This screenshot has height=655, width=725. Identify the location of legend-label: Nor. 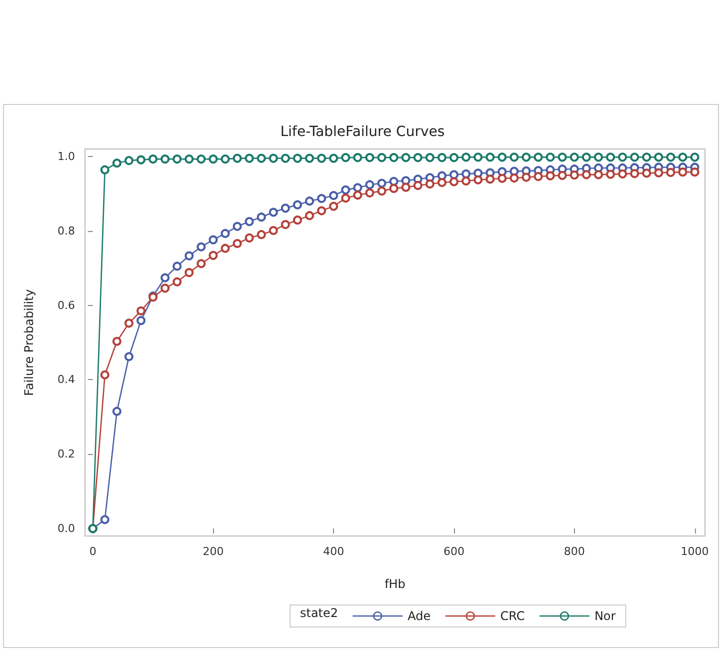
(605, 616).